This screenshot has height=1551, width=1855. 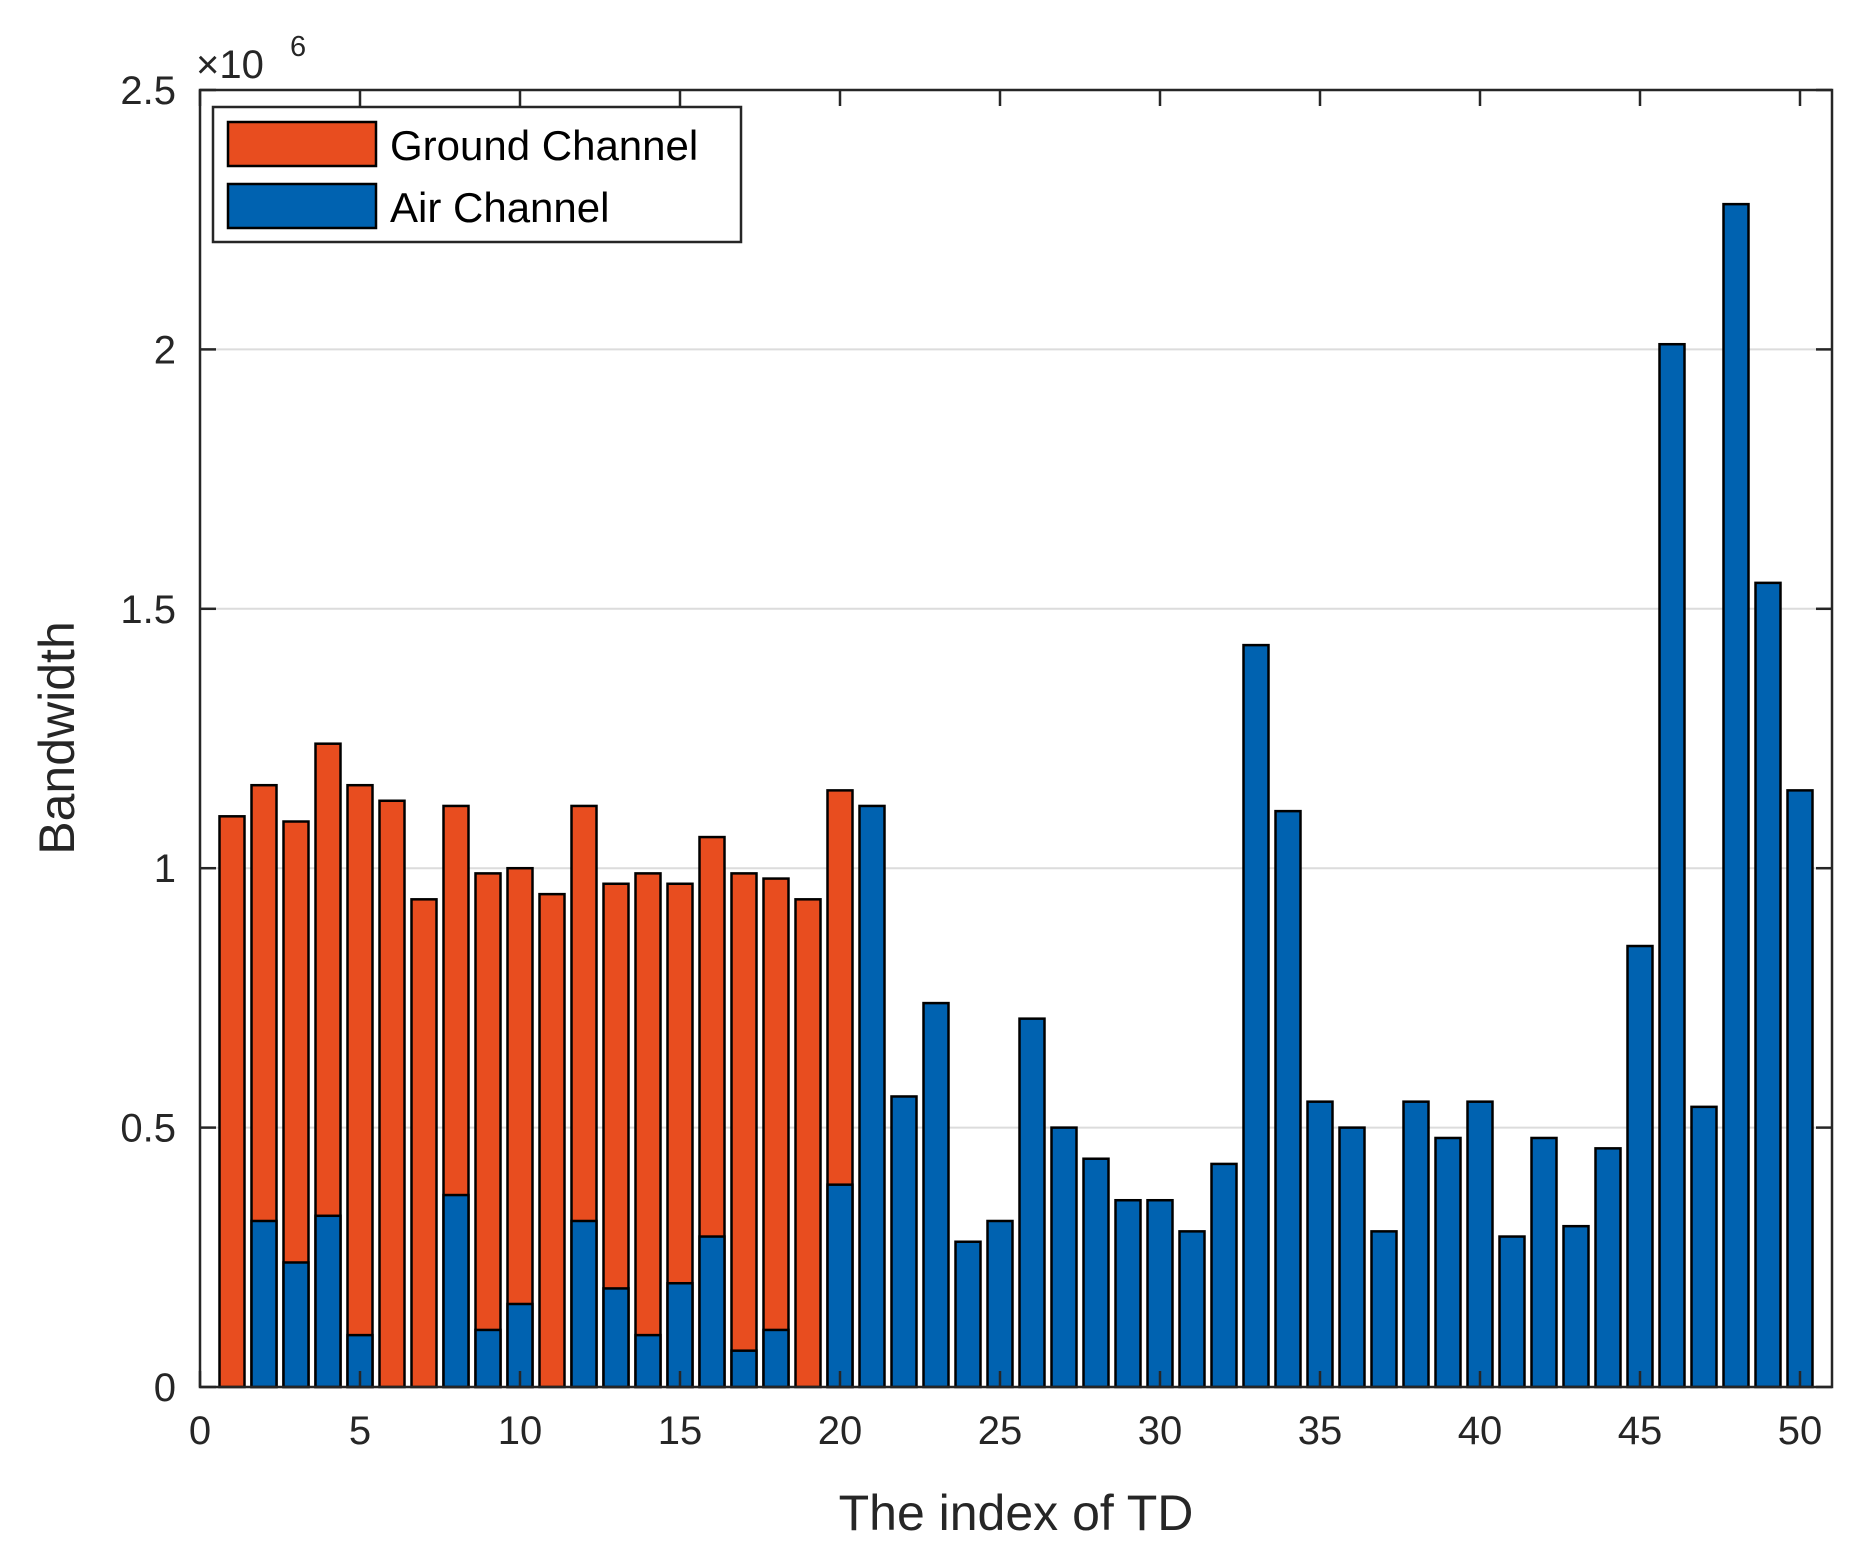 I want to click on y-tick-labels: 0 0.5 1 1.5 2 2.5, so click(x=148, y=739).